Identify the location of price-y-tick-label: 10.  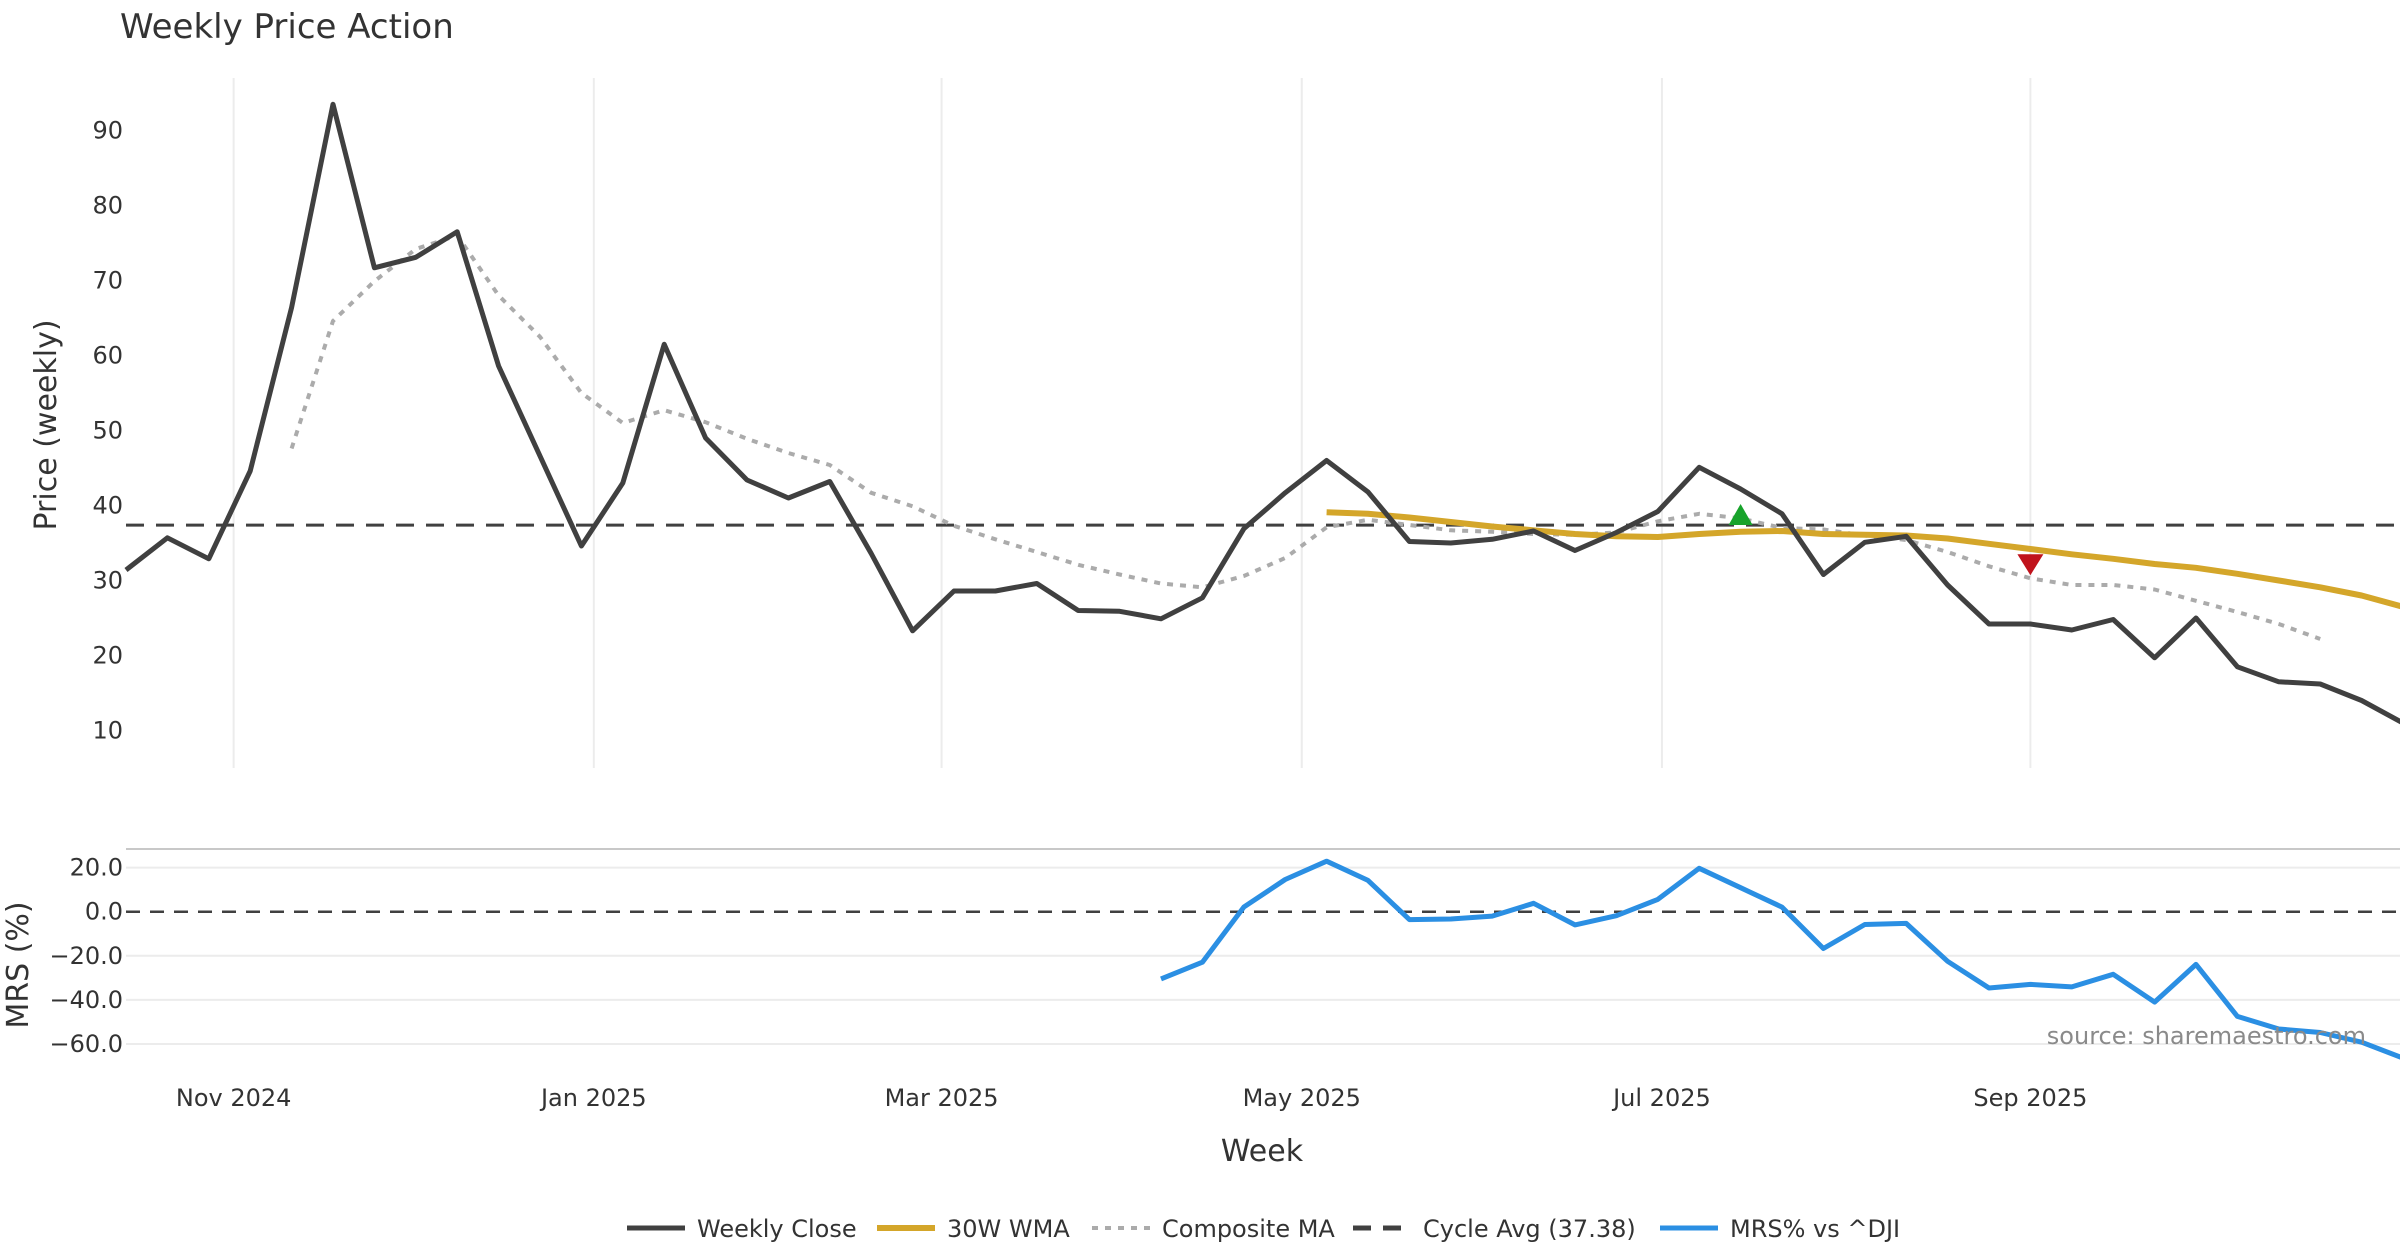
(107, 731).